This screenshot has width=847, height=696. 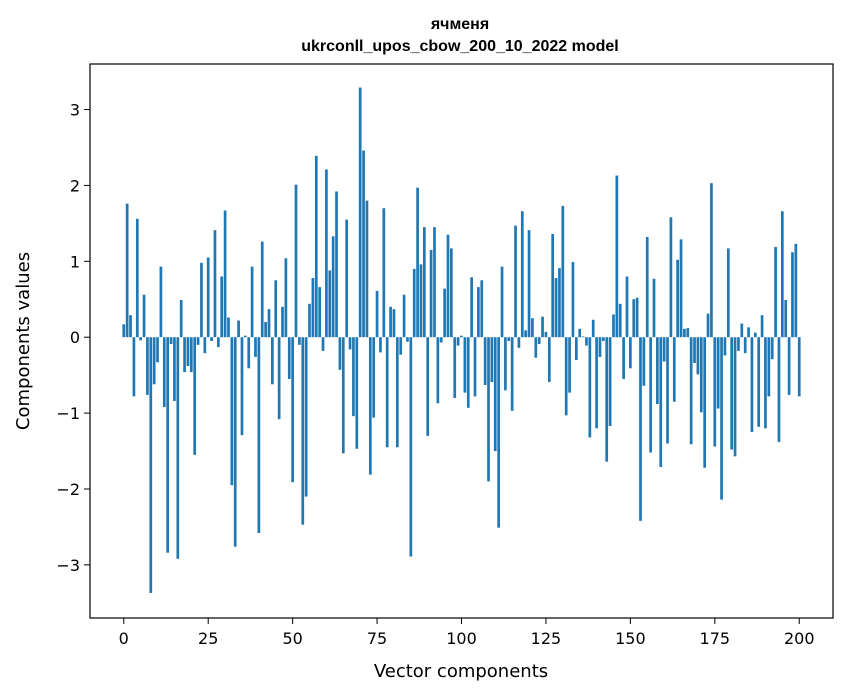 What do you see at coordinates (459, 24) in the screenshot?
I see `chart-title: ячменя` at bounding box center [459, 24].